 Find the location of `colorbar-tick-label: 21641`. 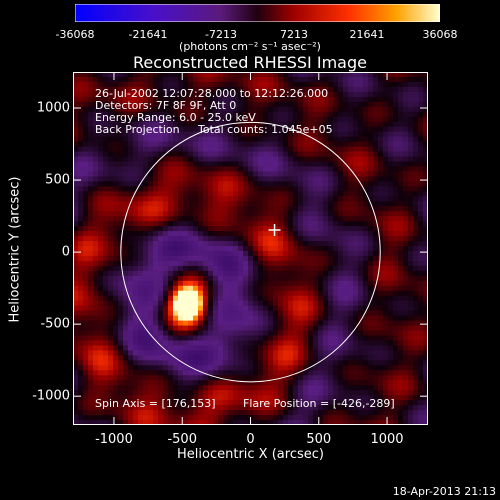

colorbar-tick-label: 21641 is located at coordinates (367, 34).